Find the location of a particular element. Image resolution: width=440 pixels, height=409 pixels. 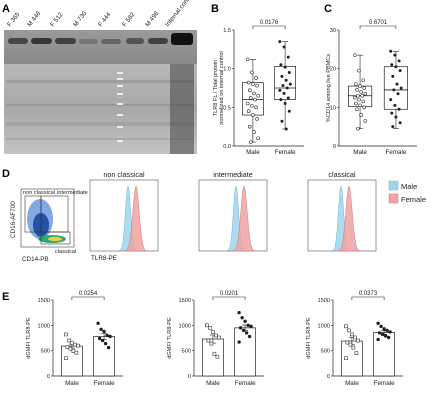

gate-label-intermediate: intermediate is located at coordinates (72, 193).